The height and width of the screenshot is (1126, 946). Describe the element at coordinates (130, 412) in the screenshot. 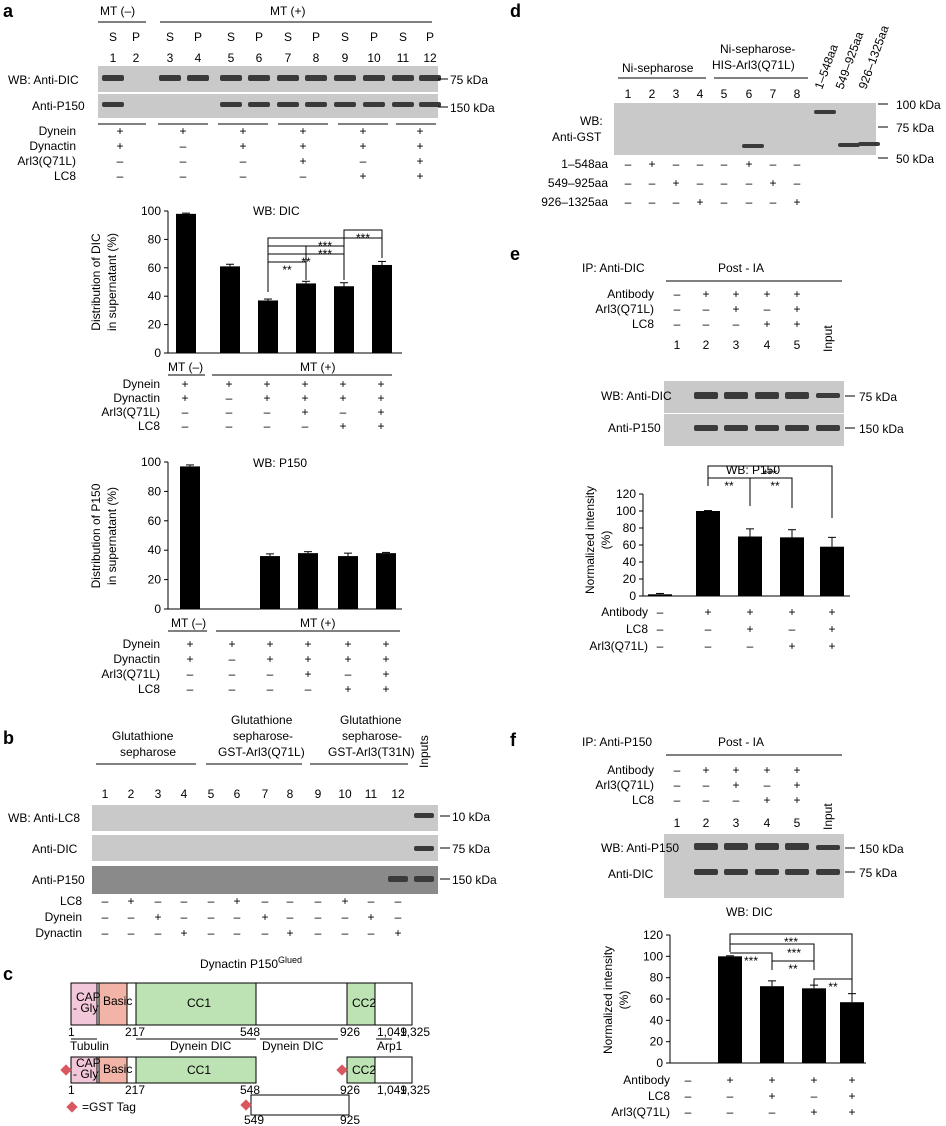

I see `cond-a1-label: Arl3(Q71L)` at that location.